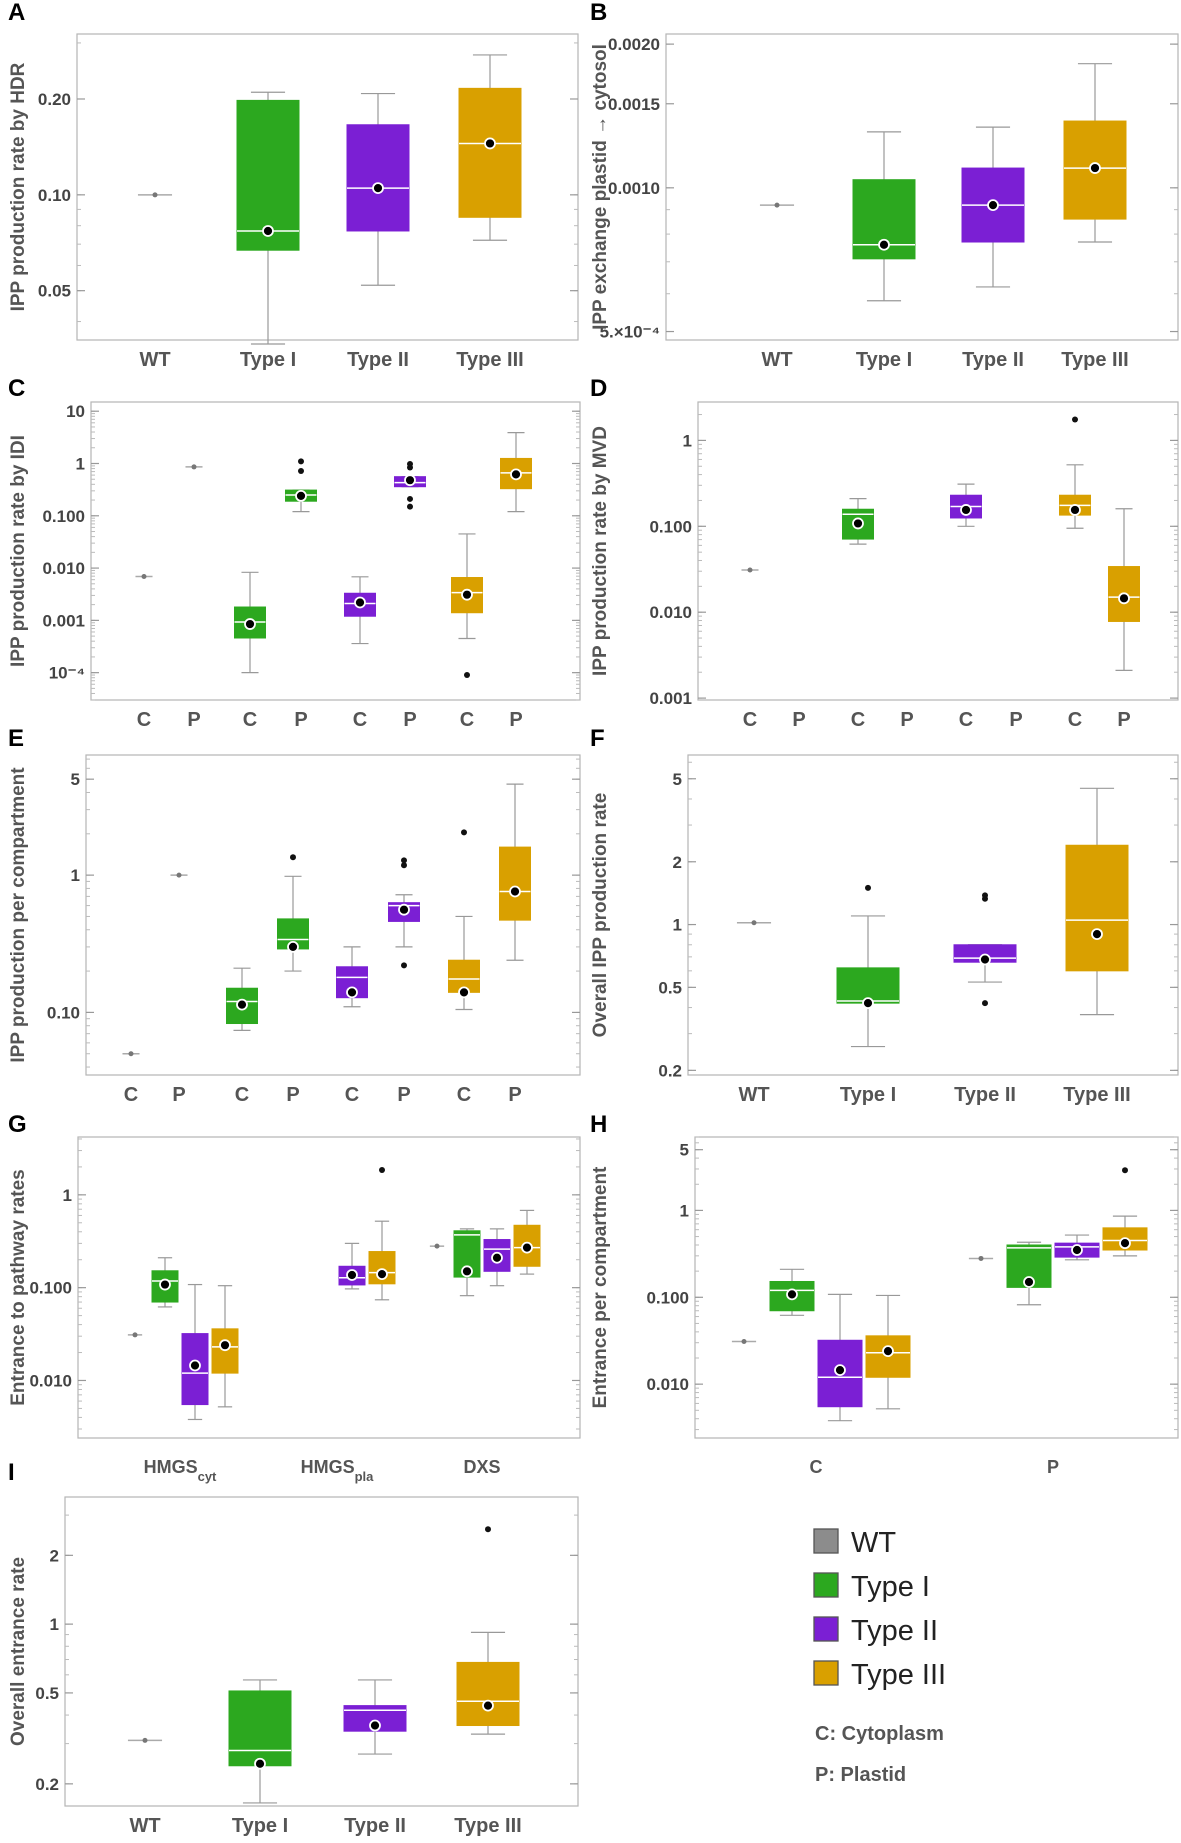  What do you see at coordinates (18, 1651) in the screenshot?
I see `y-axis-label: Overall entrance rate` at bounding box center [18, 1651].